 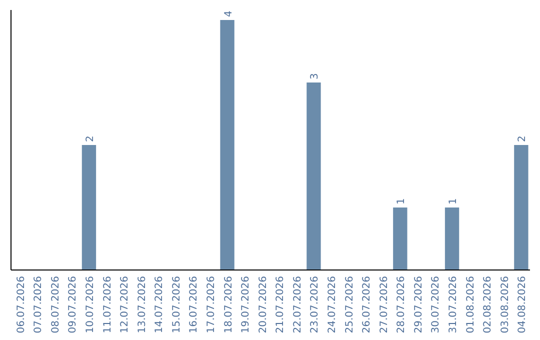 I want to click on x-tick-label: 03.08.2026, so click(x=505, y=305).